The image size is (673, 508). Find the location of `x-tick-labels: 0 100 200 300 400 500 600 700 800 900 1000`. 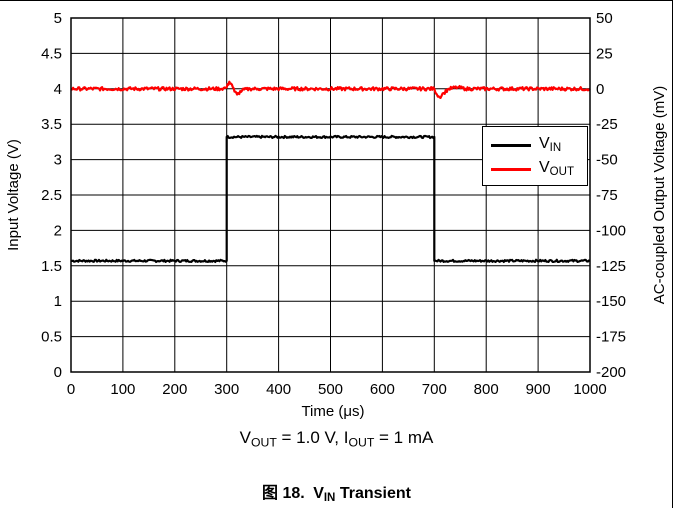

x-tick-labels: 0 100 200 300 400 500 600 700 800 900 1000 is located at coordinates (337, 389).